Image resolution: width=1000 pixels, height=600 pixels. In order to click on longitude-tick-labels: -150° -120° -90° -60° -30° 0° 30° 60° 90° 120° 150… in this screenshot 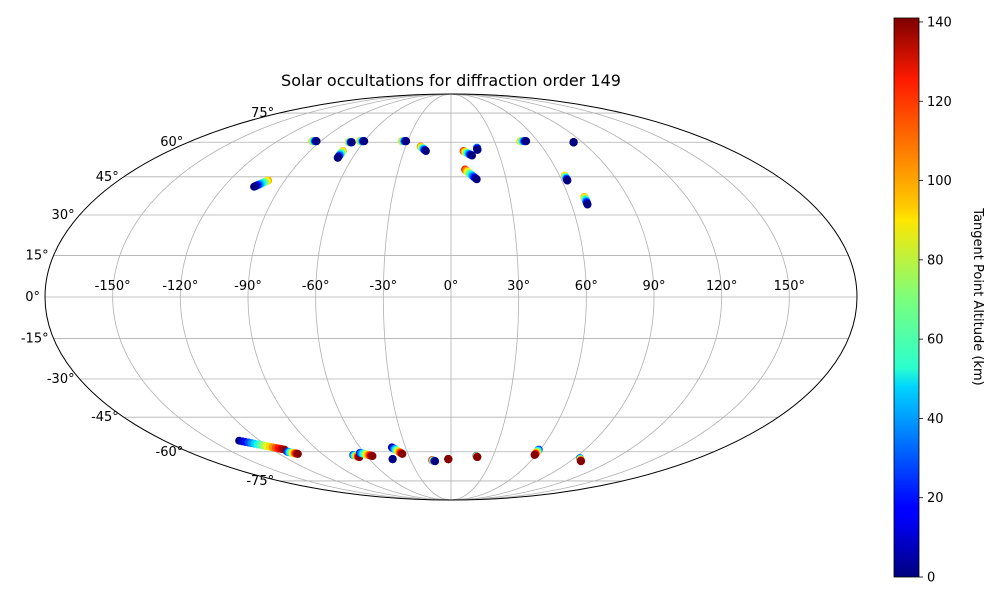, I will do `click(450, 286)`.